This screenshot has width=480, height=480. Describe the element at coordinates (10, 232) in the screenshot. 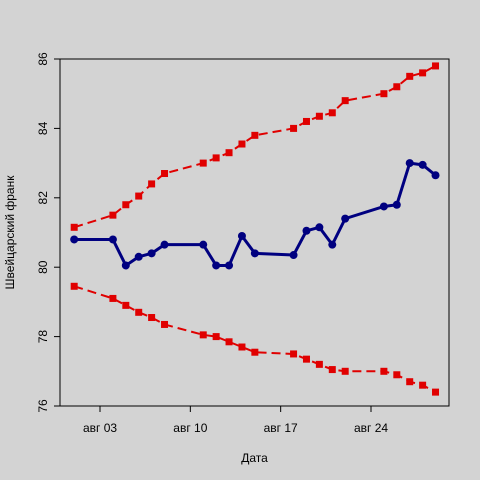

I see `y-axis-label: Швейцарский франк` at that location.